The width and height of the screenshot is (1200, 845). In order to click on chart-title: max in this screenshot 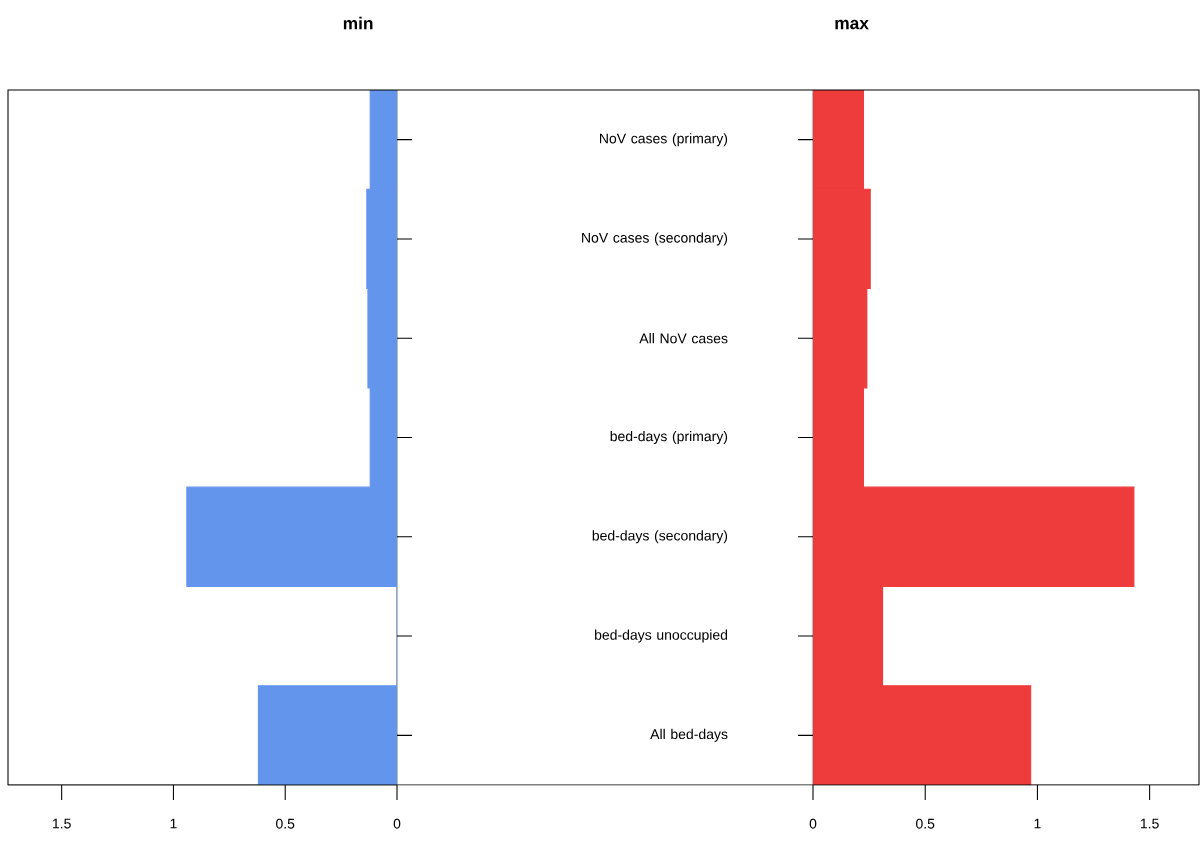, I will do `click(852, 24)`.